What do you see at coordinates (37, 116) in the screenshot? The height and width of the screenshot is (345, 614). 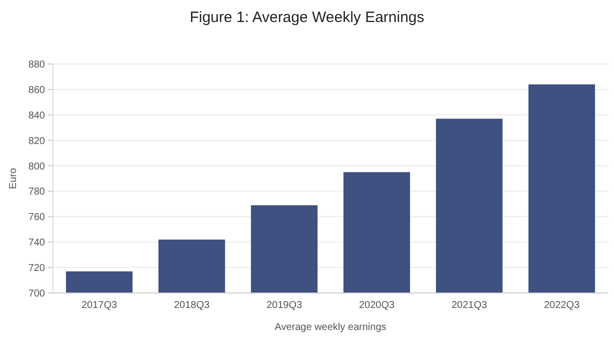 I see `y-tick-label: 840` at bounding box center [37, 116].